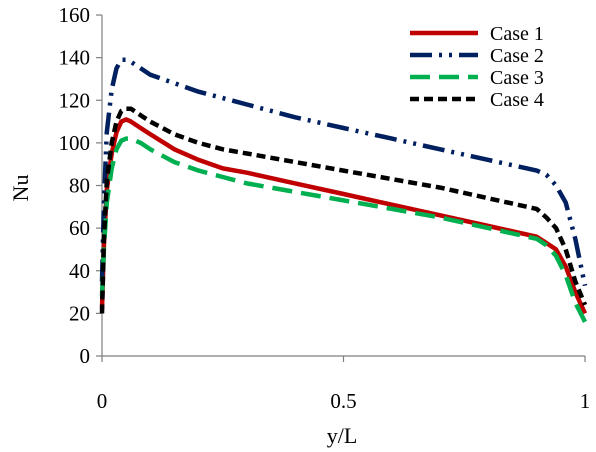 This screenshot has width=596, height=452. What do you see at coordinates (585, 401) in the screenshot?
I see `x-tick-label: 1` at bounding box center [585, 401].